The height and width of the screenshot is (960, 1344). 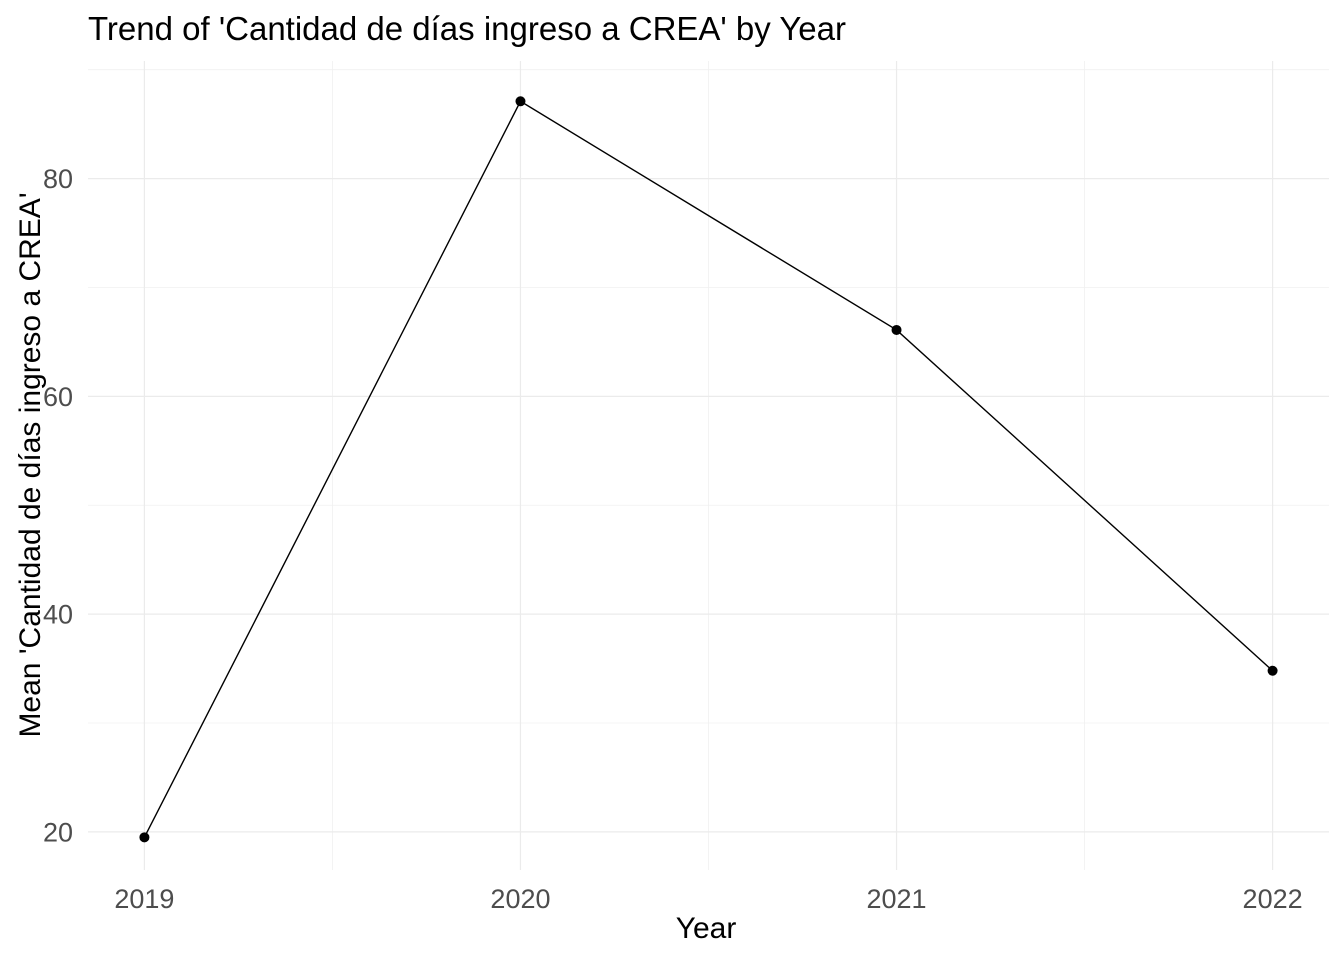 What do you see at coordinates (896, 899) in the screenshot?
I see `x-tick-label: 2021` at bounding box center [896, 899].